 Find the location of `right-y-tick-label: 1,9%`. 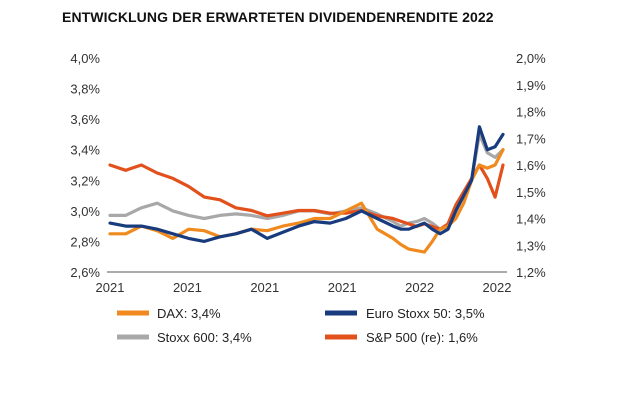

right-y-tick-label: 1,9% is located at coordinates (531, 85).